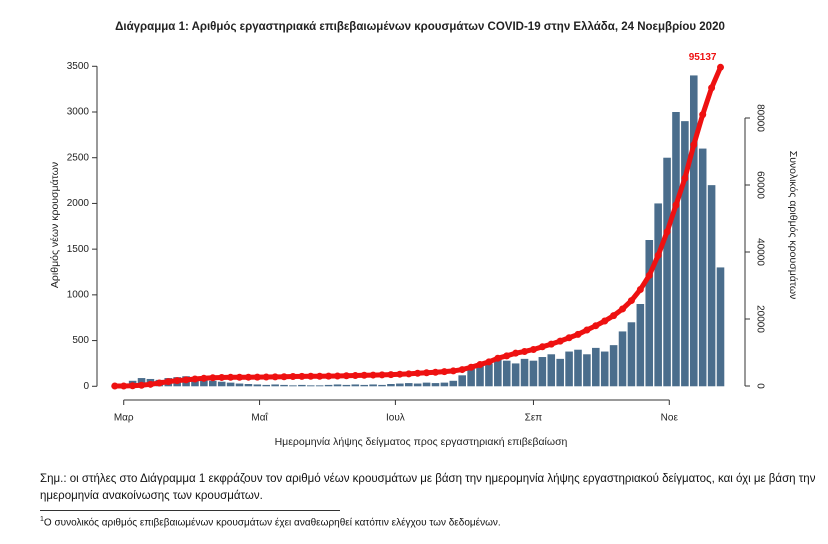 This screenshot has height=544, width=828. I want to click on y-tick-label: 1500, so click(78, 249).